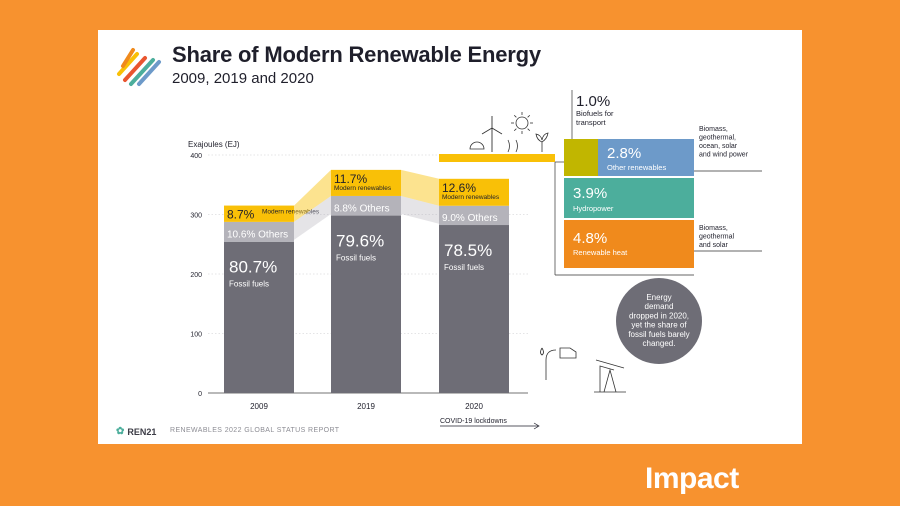  Describe the element at coordinates (593, 101) in the screenshot. I see `biofuels-percent: 1.0%` at that location.